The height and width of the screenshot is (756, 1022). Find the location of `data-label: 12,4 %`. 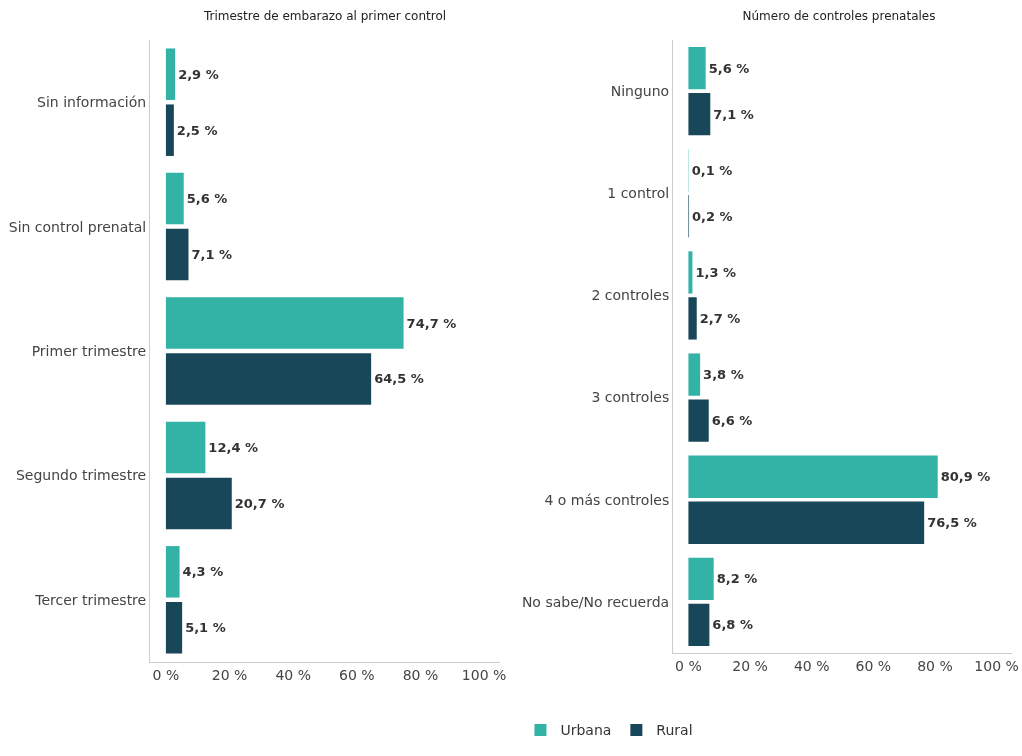

data-label: 12,4 % is located at coordinates (233, 447).